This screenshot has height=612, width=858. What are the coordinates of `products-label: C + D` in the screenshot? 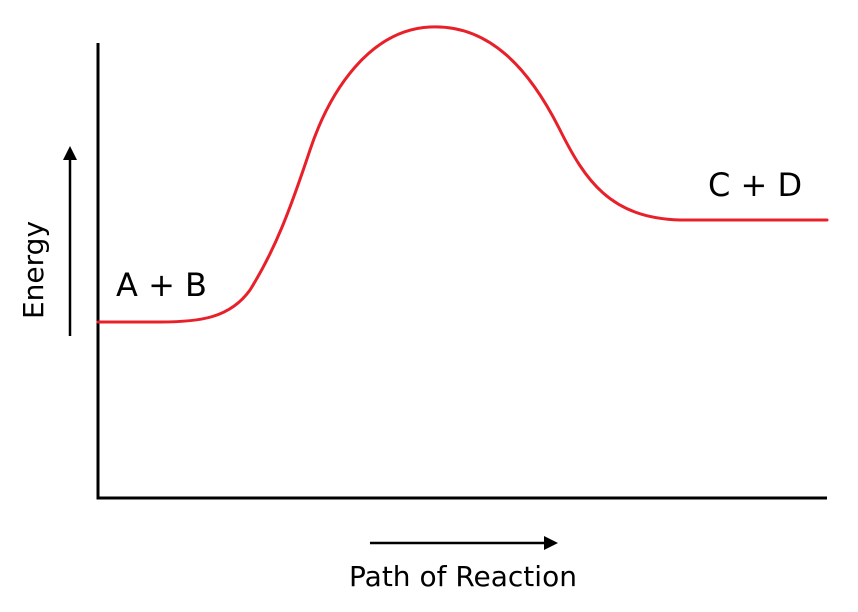 It's located at (755, 185).